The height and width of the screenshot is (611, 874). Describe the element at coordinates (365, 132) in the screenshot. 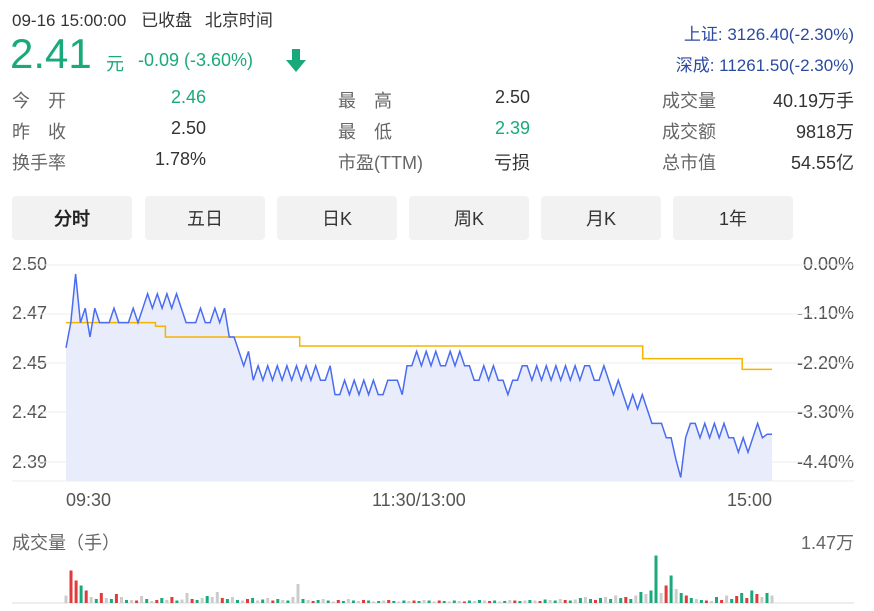

I see `quote-label-low: 最 低` at that location.